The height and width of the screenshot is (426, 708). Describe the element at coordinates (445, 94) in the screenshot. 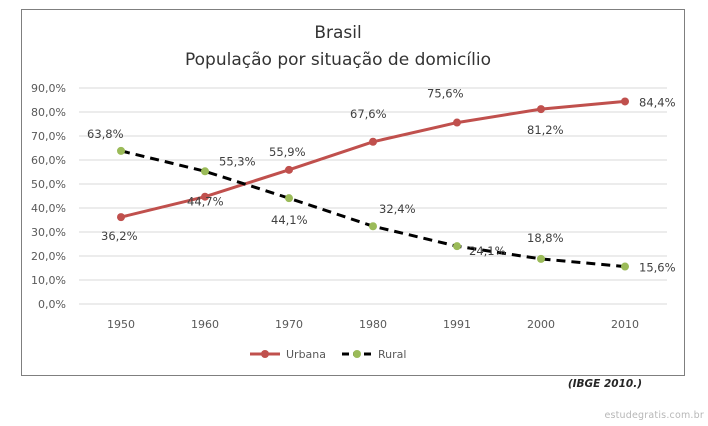

I see `data-label-urbana: 75,6%` at that location.